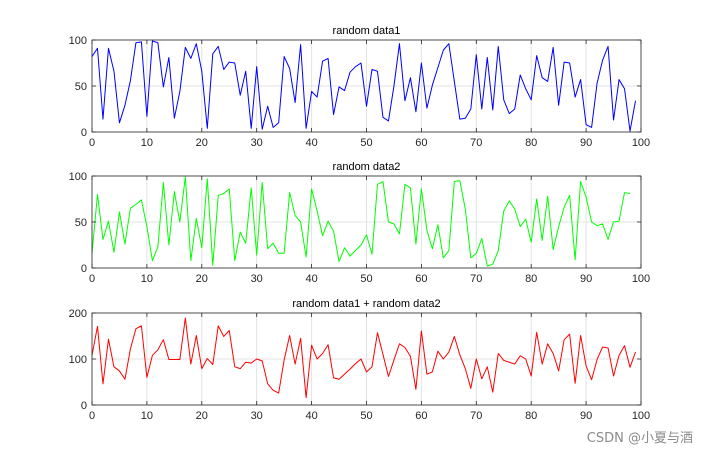 This screenshot has height=454, width=707. I want to click on y-tick-label: 200, so click(78, 314).